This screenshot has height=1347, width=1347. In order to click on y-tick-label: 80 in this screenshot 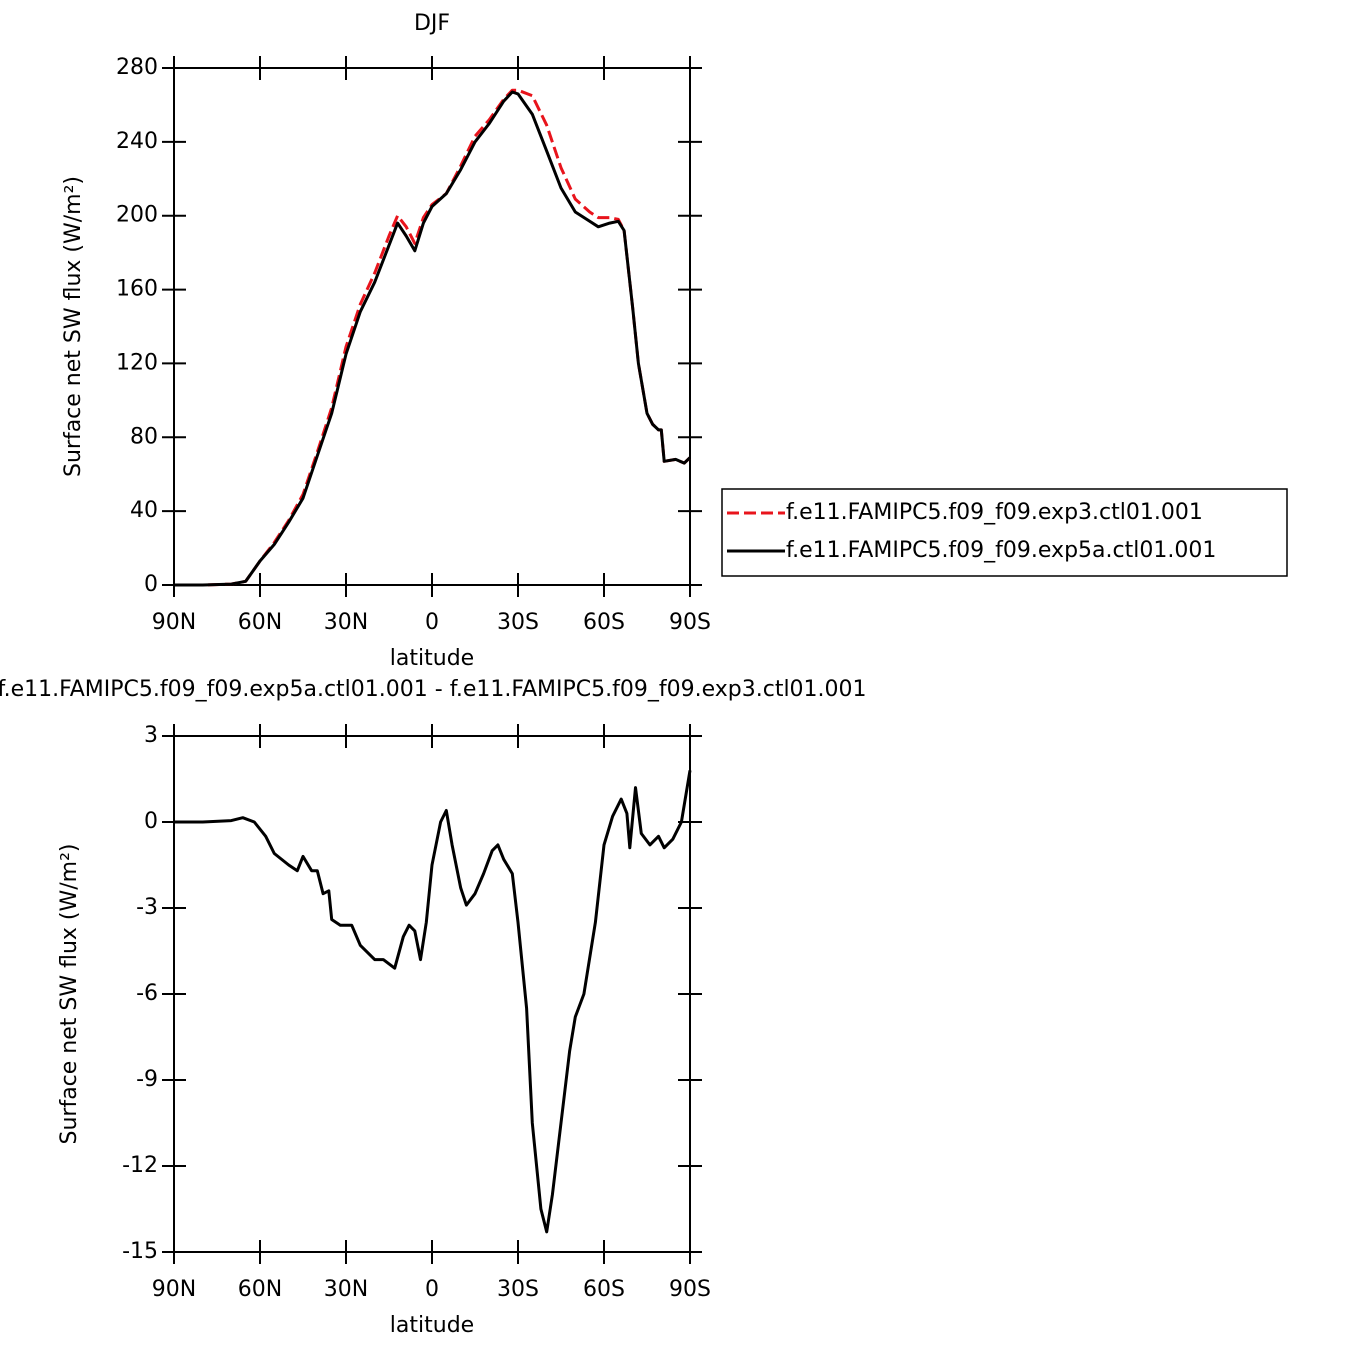, I will do `click(144, 436)`.